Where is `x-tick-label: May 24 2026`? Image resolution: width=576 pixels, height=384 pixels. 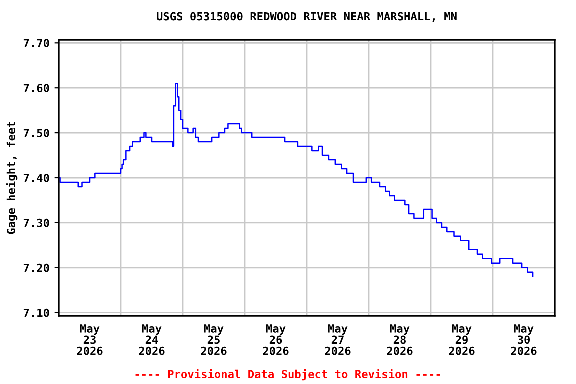
x-tick-label: May 24 2026 is located at coordinates (152, 340).